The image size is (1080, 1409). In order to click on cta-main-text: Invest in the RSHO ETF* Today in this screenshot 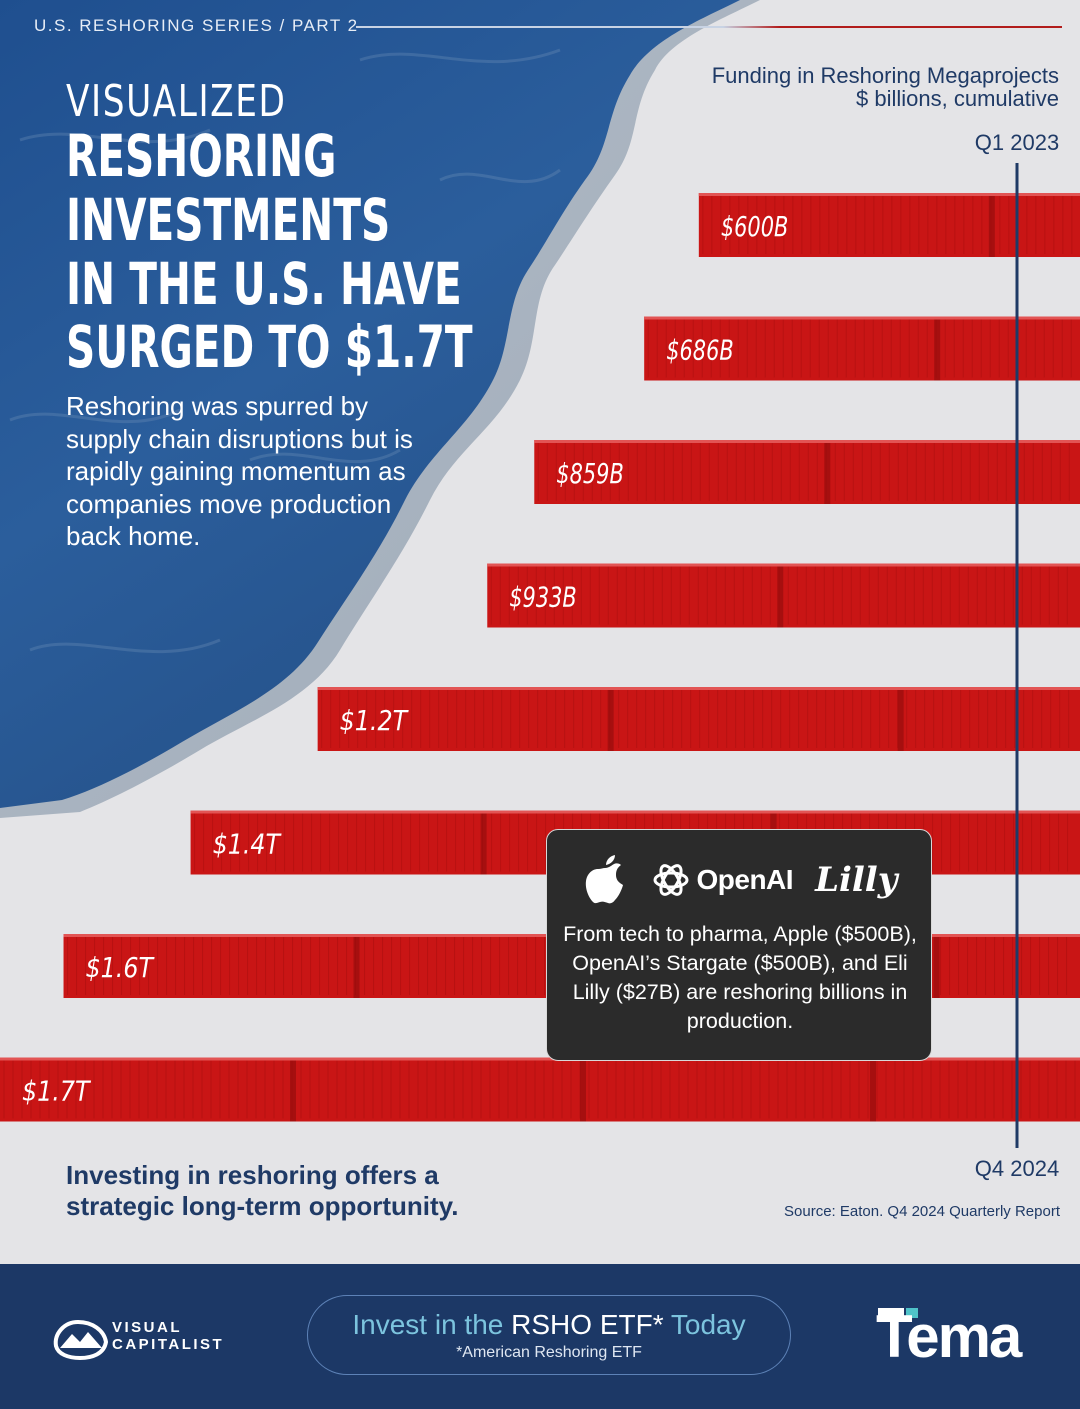, I will do `click(549, 1325)`.